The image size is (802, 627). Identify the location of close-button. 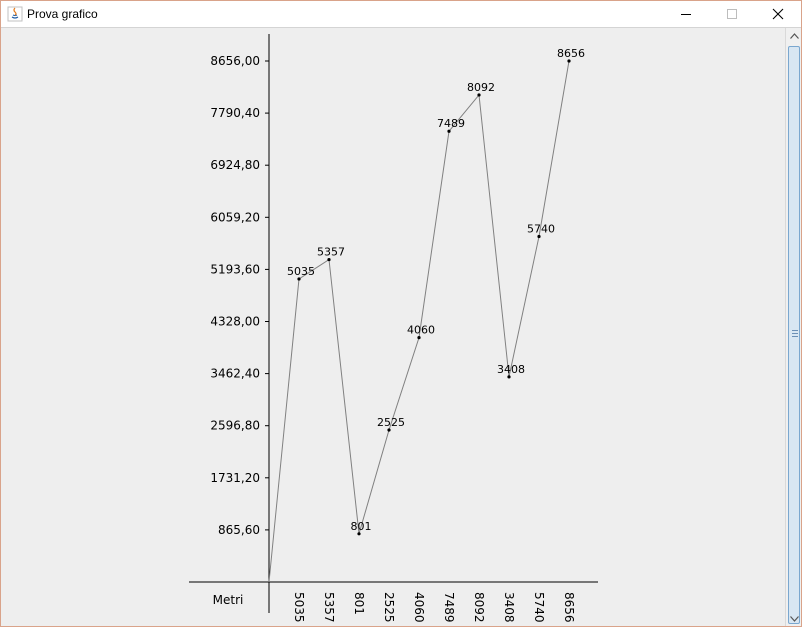
(778, 14).